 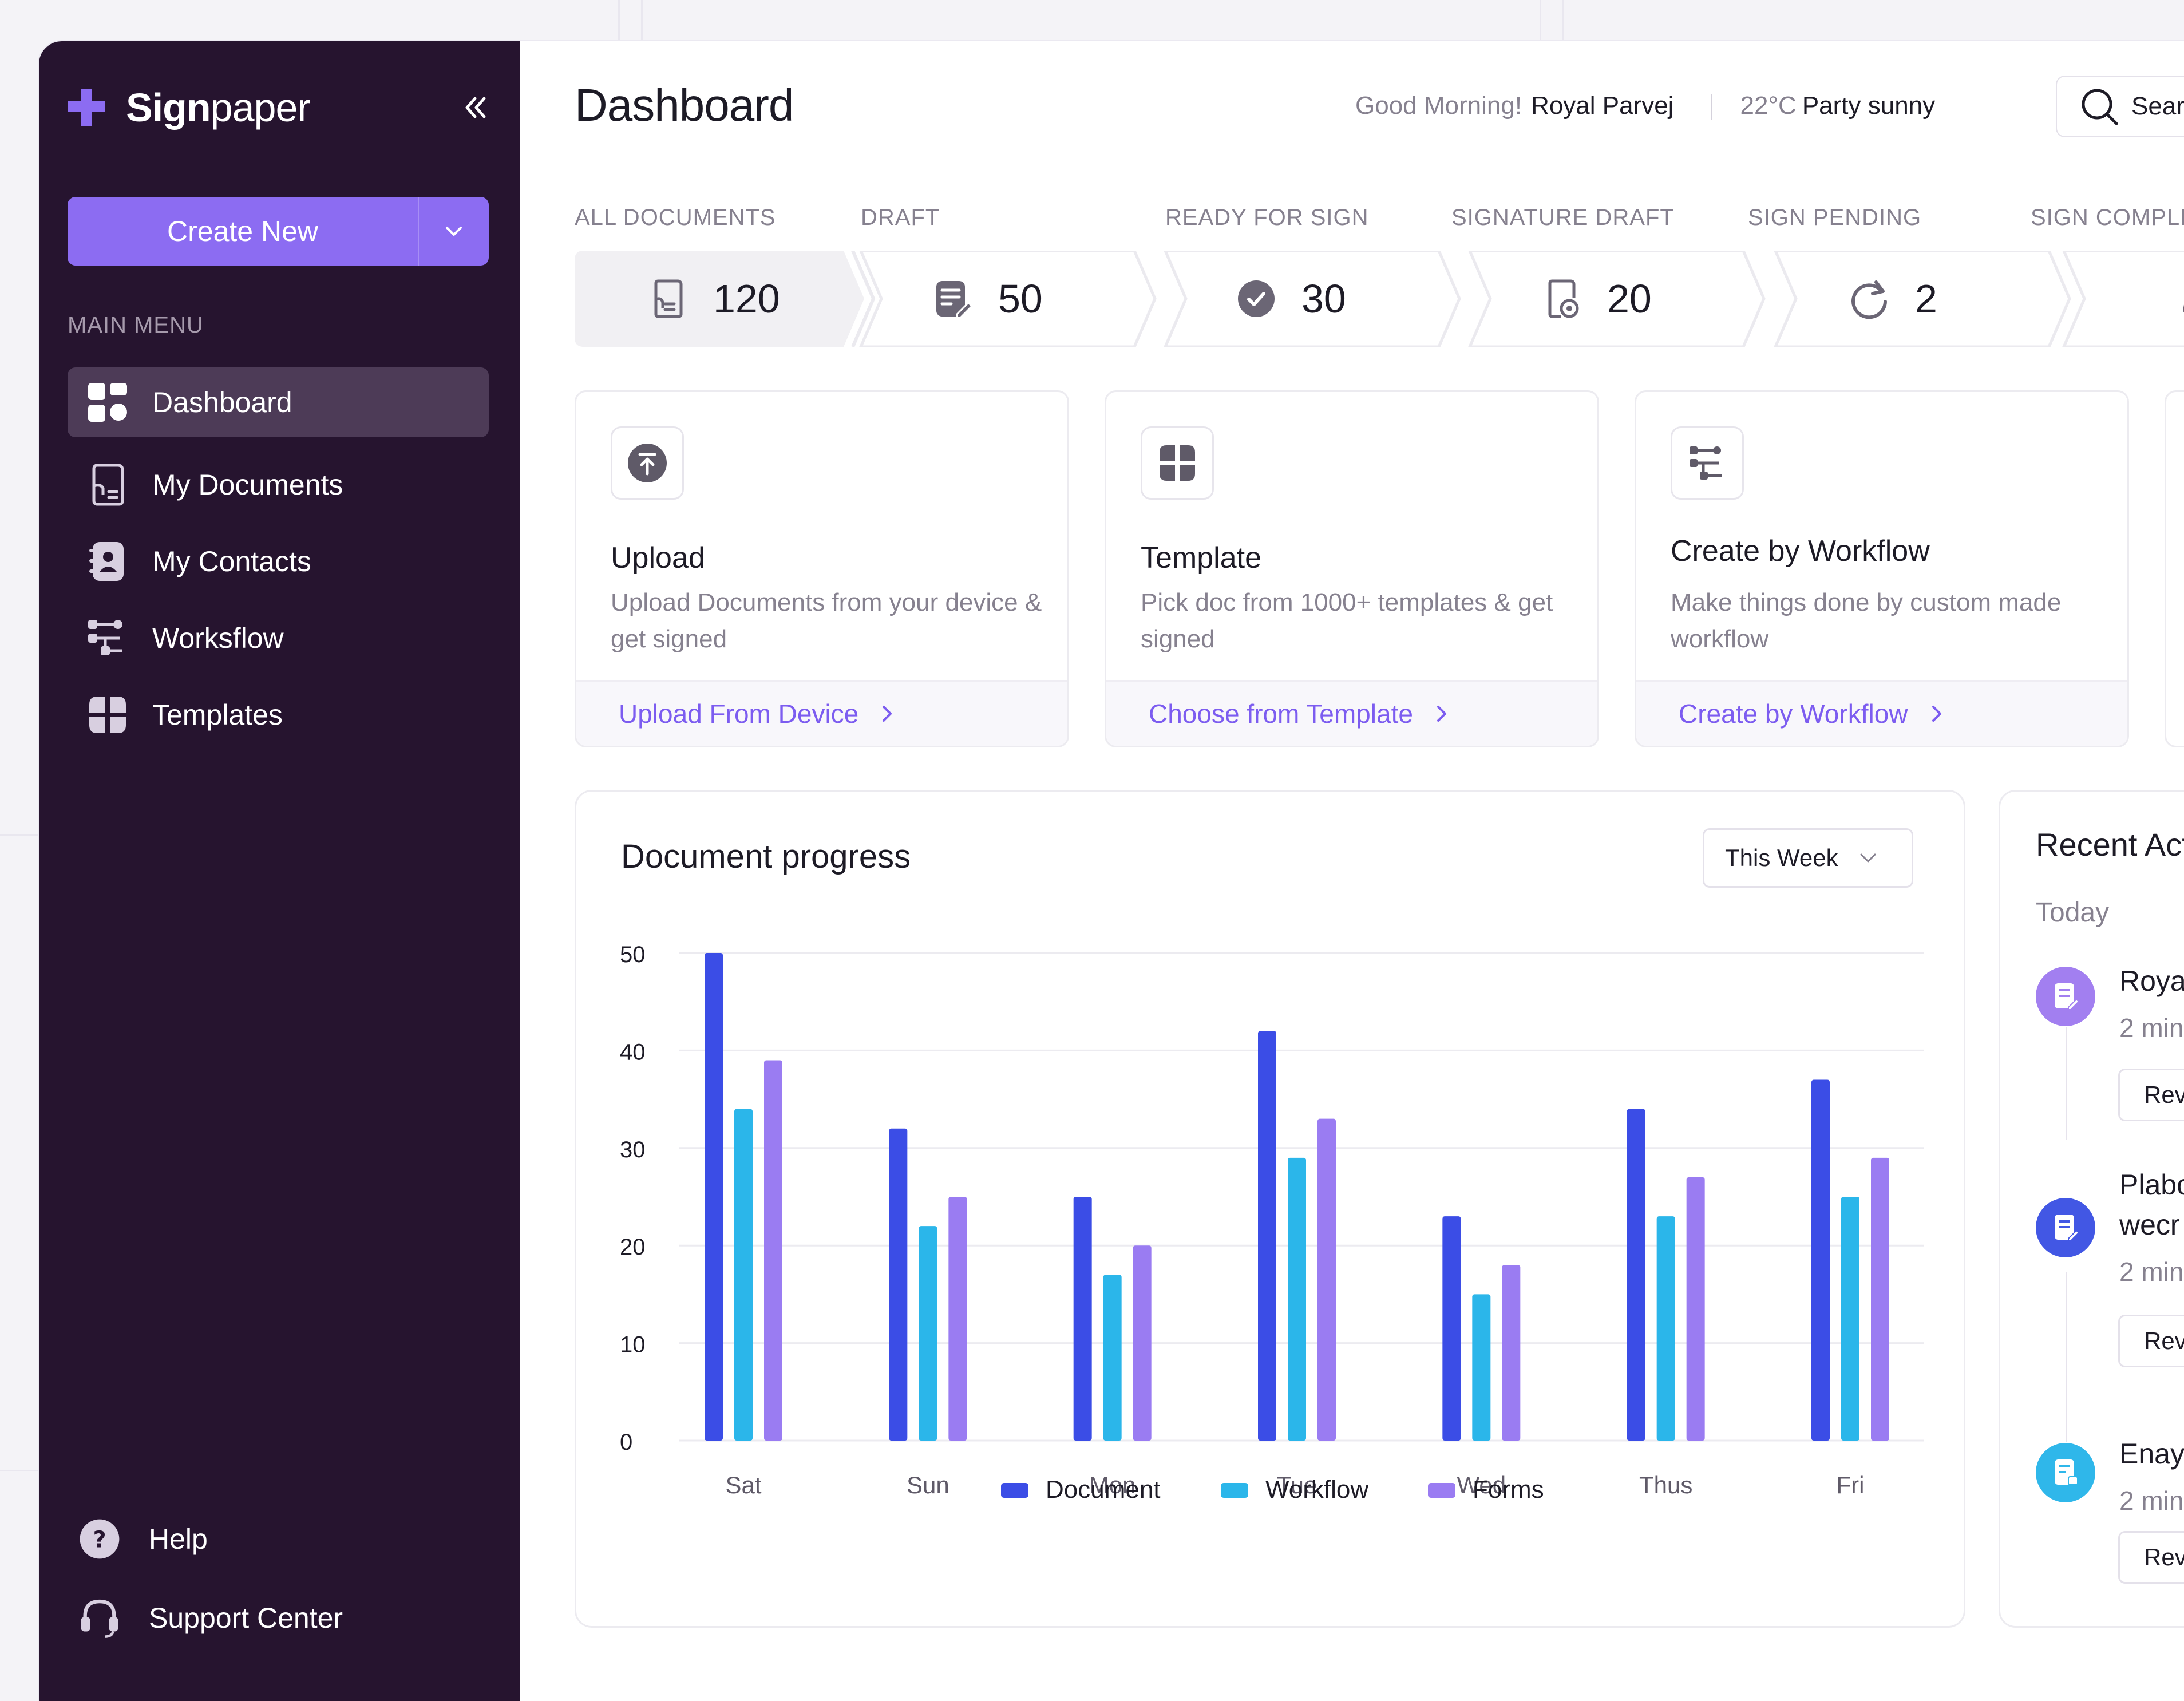 What do you see at coordinates (658, 558) in the screenshot?
I see `card-title: Upload` at bounding box center [658, 558].